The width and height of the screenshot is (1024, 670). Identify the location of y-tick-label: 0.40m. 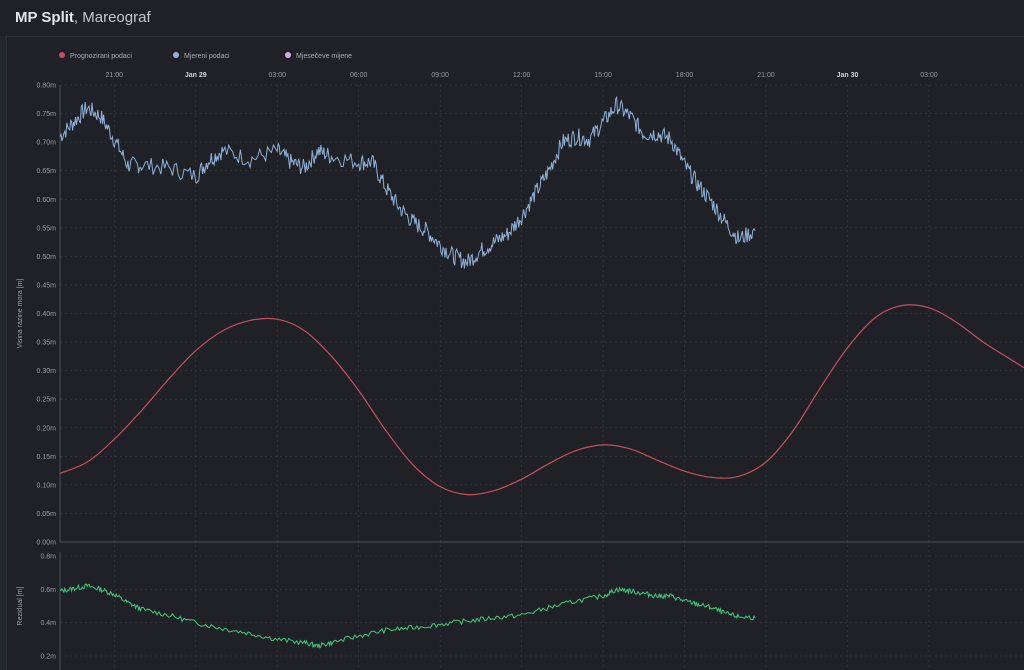
(47, 314).